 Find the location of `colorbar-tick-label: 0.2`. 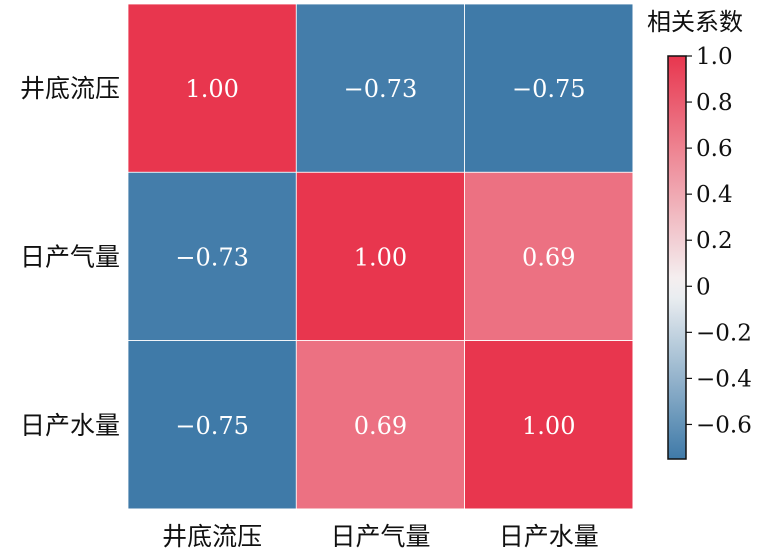

colorbar-tick-label: 0.2 is located at coordinates (714, 241).